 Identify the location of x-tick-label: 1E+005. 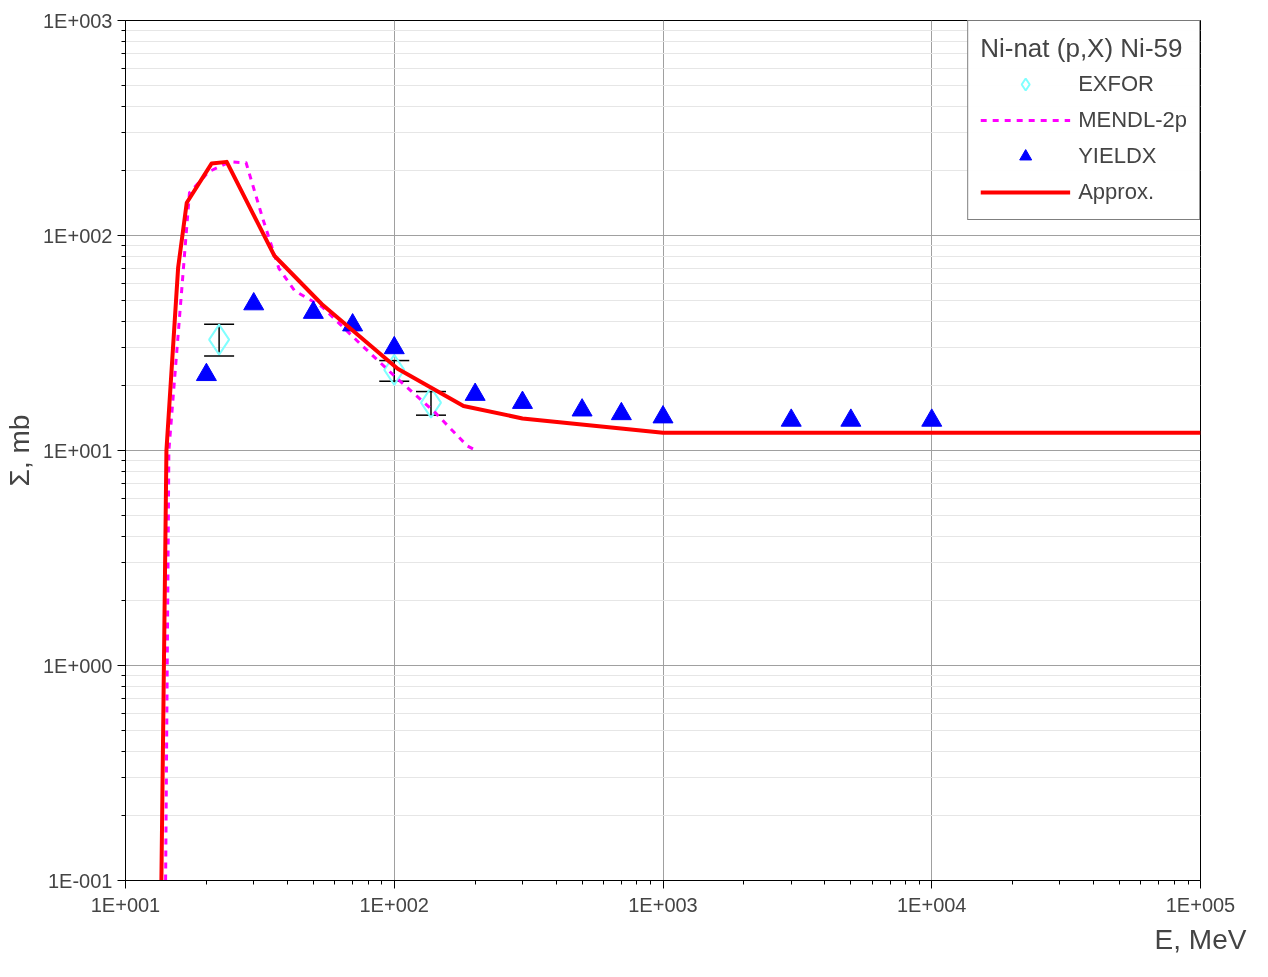
(1200, 904).